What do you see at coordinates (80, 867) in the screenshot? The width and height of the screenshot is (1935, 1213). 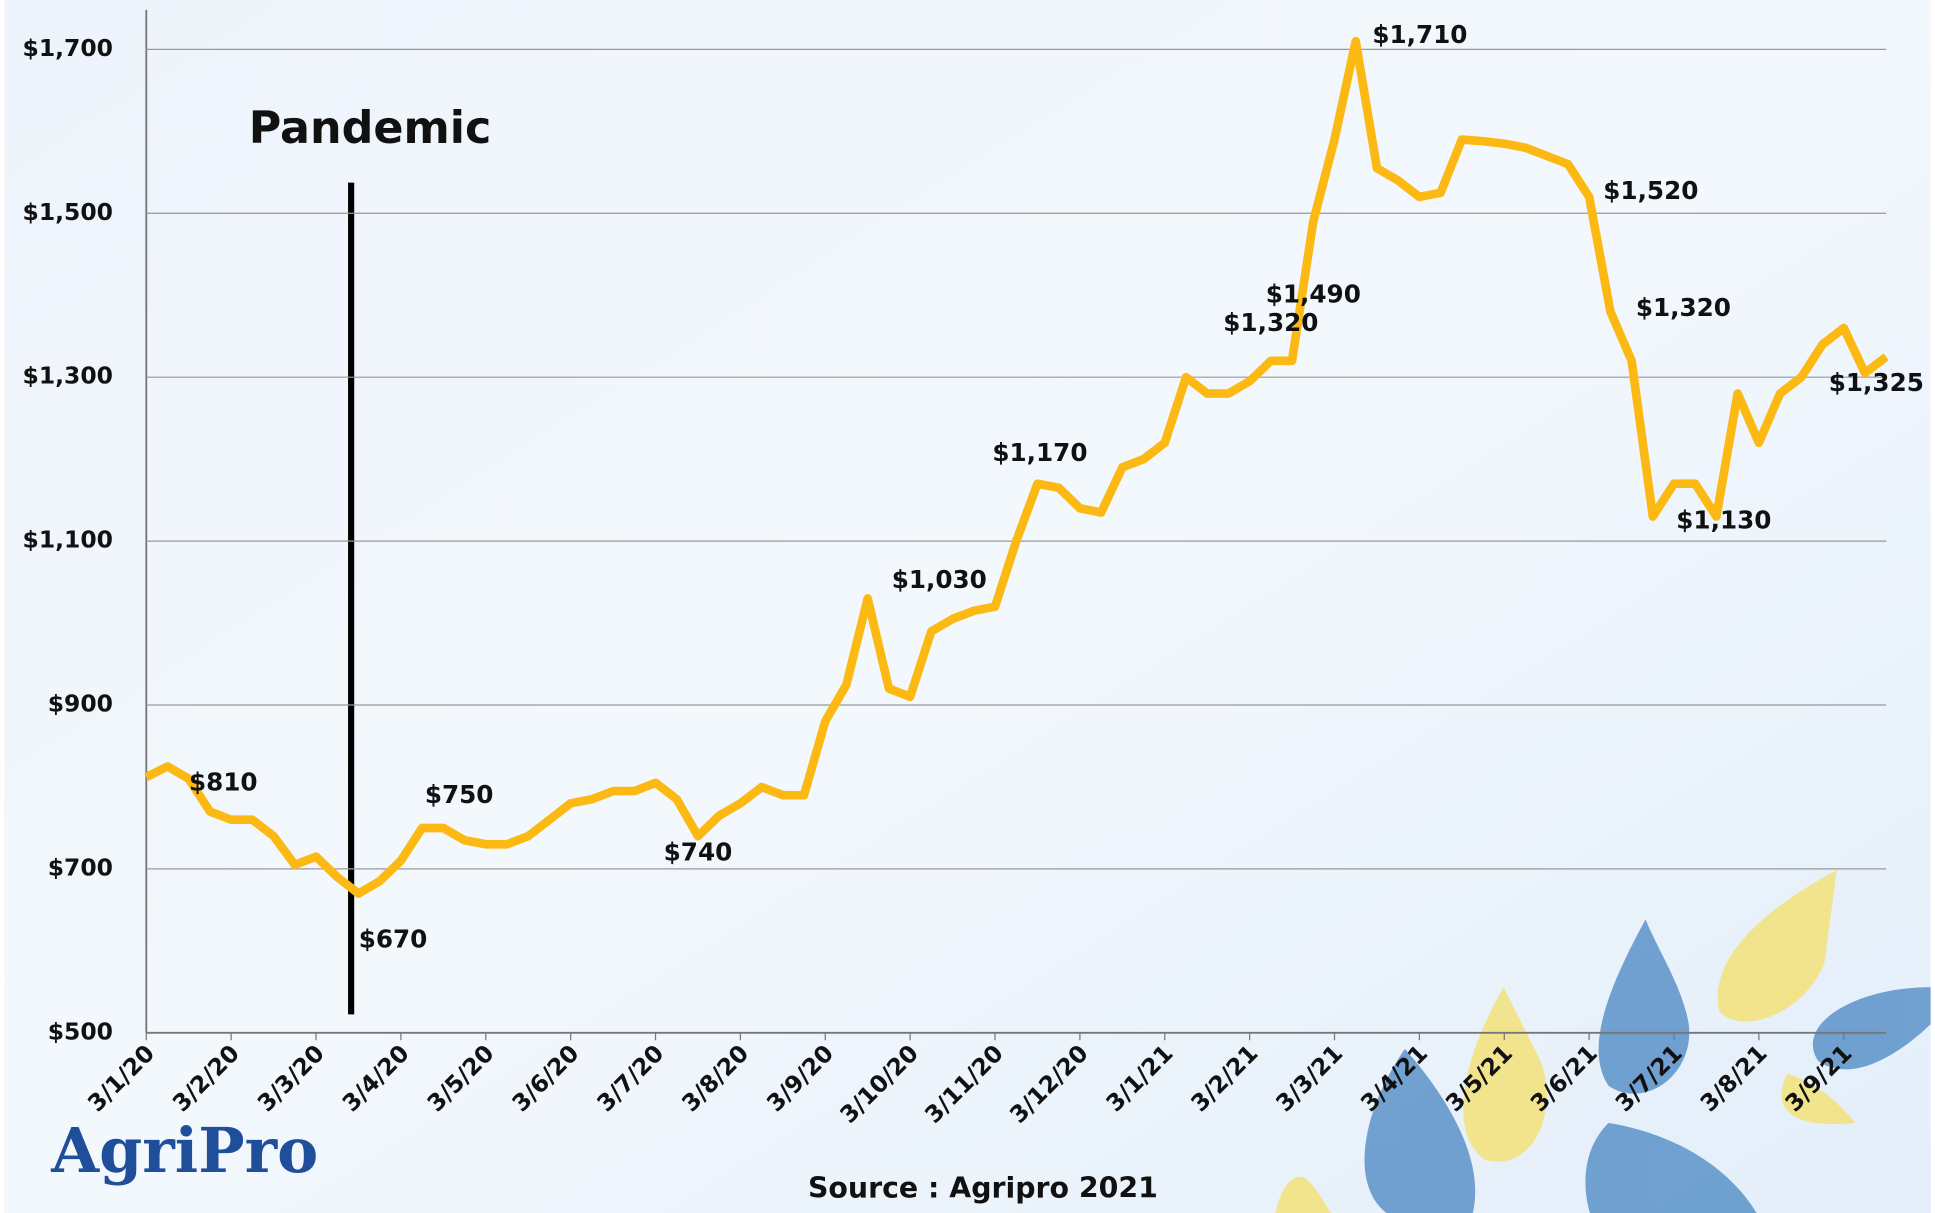 I see `y-tick-label: $700` at bounding box center [80, 867].